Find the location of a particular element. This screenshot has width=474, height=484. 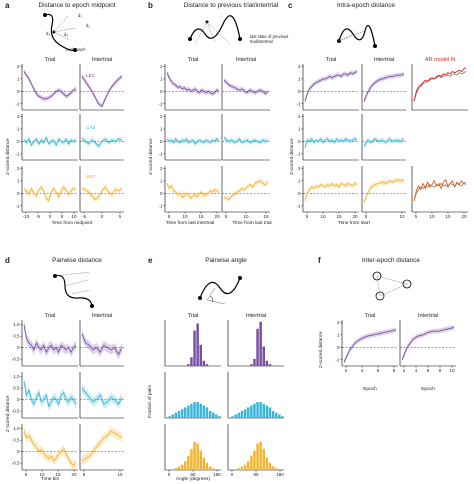

a-inter-CA3-band is located at coordinates (102, 142).